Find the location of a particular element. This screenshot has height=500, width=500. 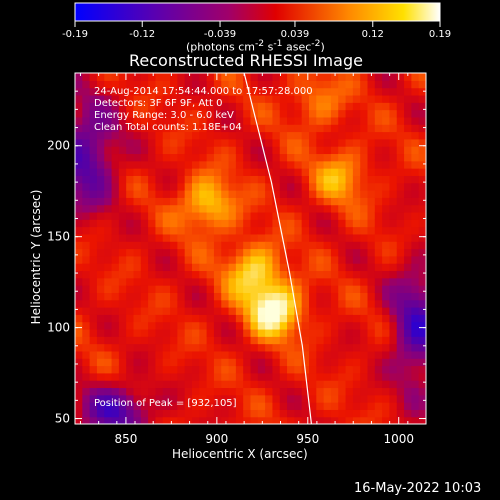

info-detectors: Detectors: 3F 6F 9F, Att 0 is located at coordinates (158, 103).